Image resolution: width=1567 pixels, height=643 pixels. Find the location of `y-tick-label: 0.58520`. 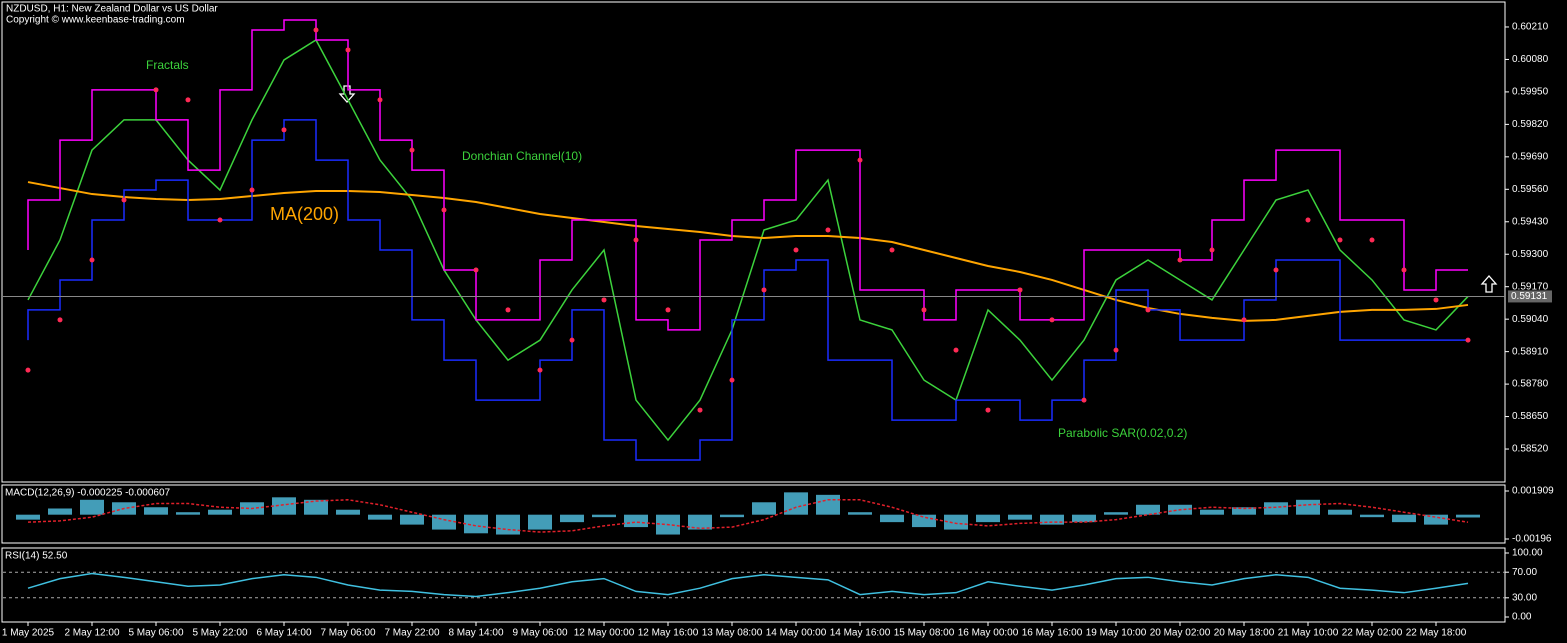

y-tick-label: 0.58520 is located at coordinates (1530, 449).